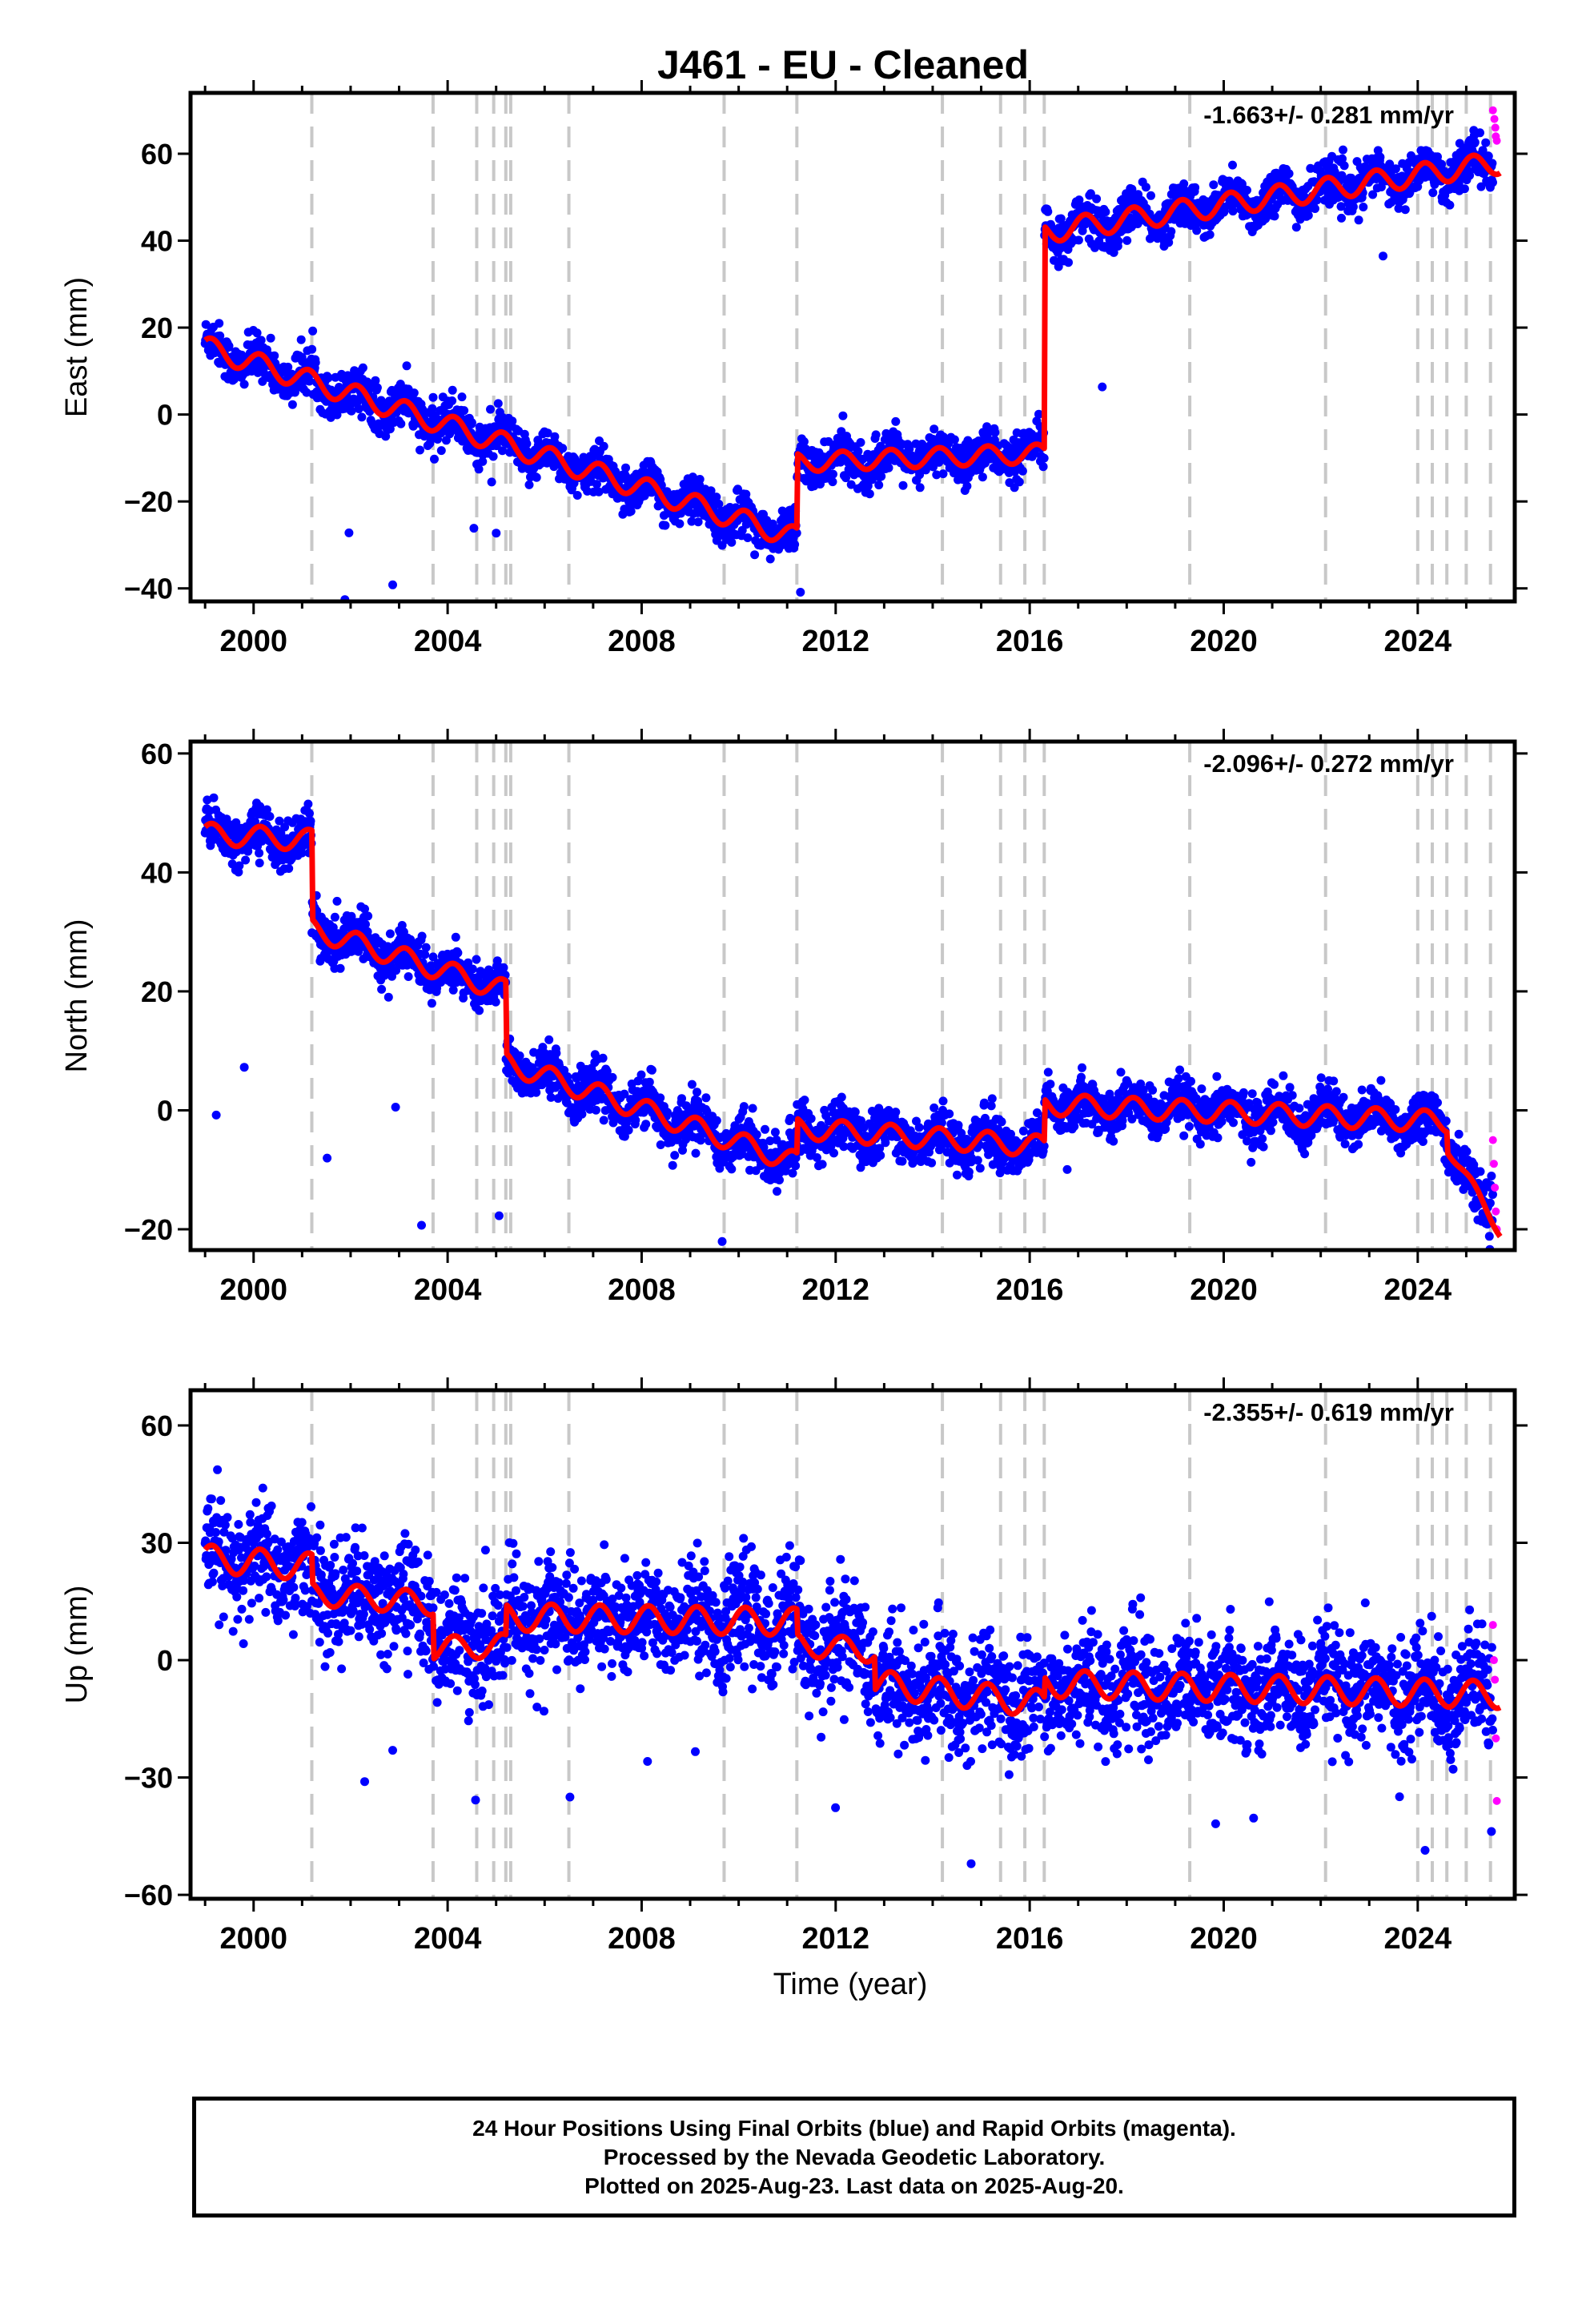  I want to click on y-axis-label: East (mm), so click(77, 347).